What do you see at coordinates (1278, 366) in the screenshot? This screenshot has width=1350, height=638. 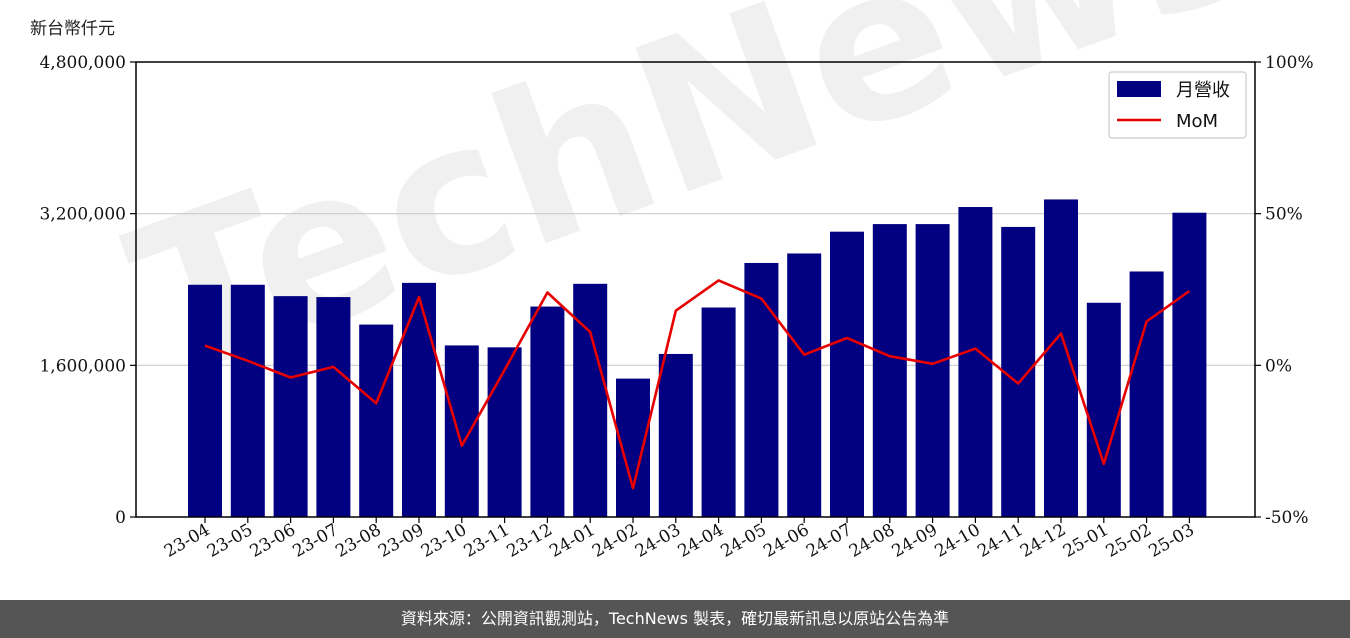 I see `right-tick-label: 0%` at bounding box center [1278, 366].